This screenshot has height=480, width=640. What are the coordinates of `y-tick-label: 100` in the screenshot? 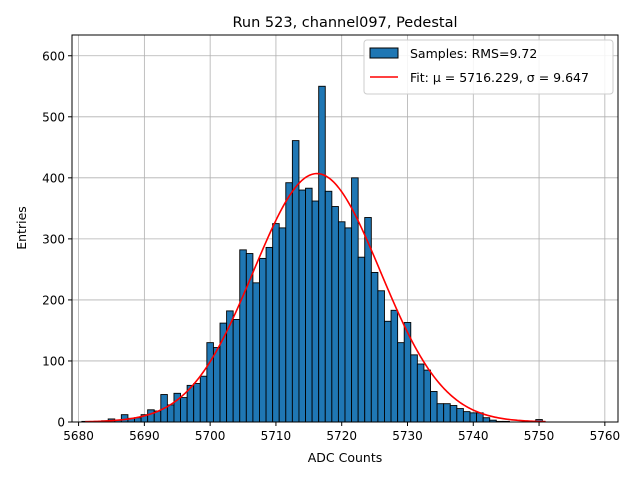 It's located at (53, 361).